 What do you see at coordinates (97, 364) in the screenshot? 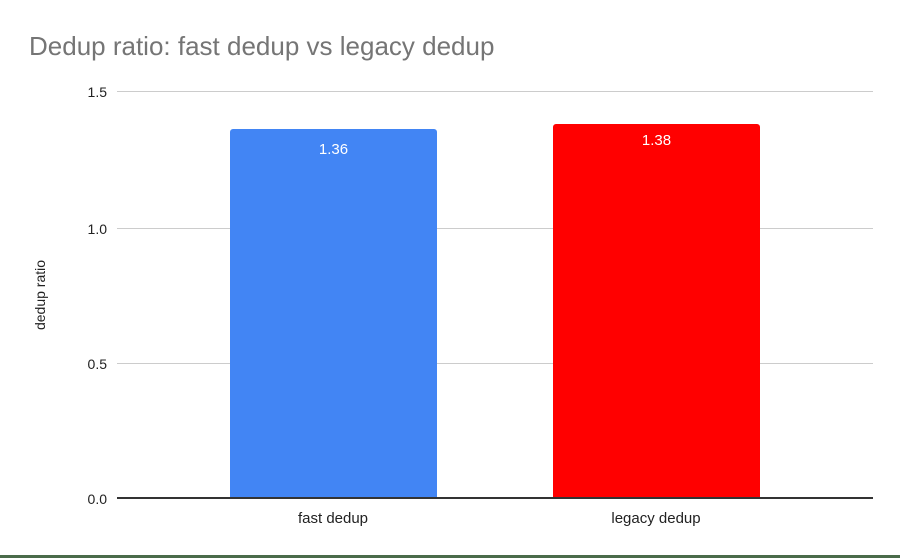
I see `y-tick-0-5: 0.5` at bounding box center [97, 364].